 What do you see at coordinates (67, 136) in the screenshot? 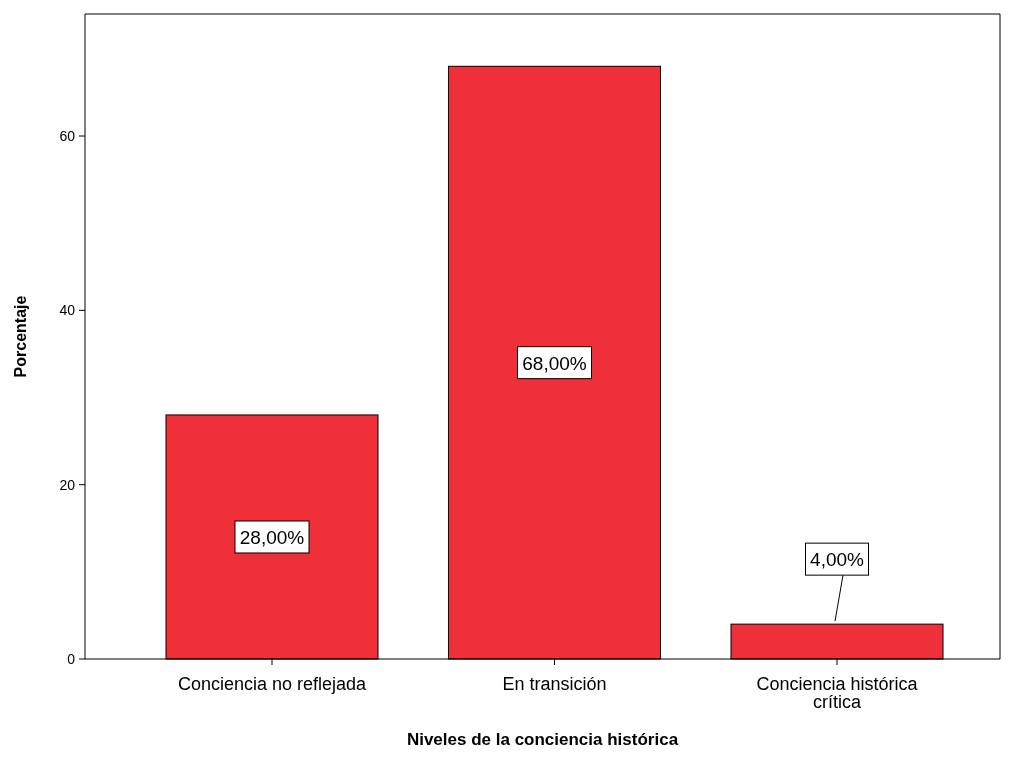
I see `y-tick-label: 60` at bounding box center [67, 136].